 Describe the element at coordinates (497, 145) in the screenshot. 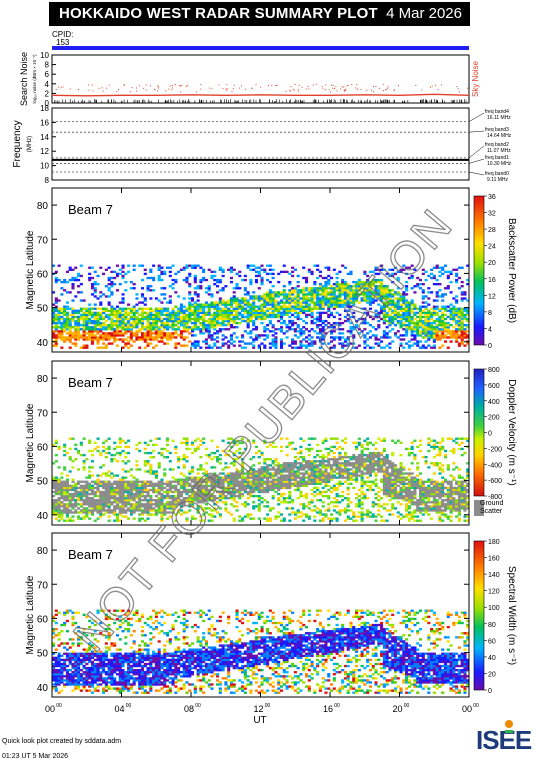

I see `band-name: freq band2` at that location.